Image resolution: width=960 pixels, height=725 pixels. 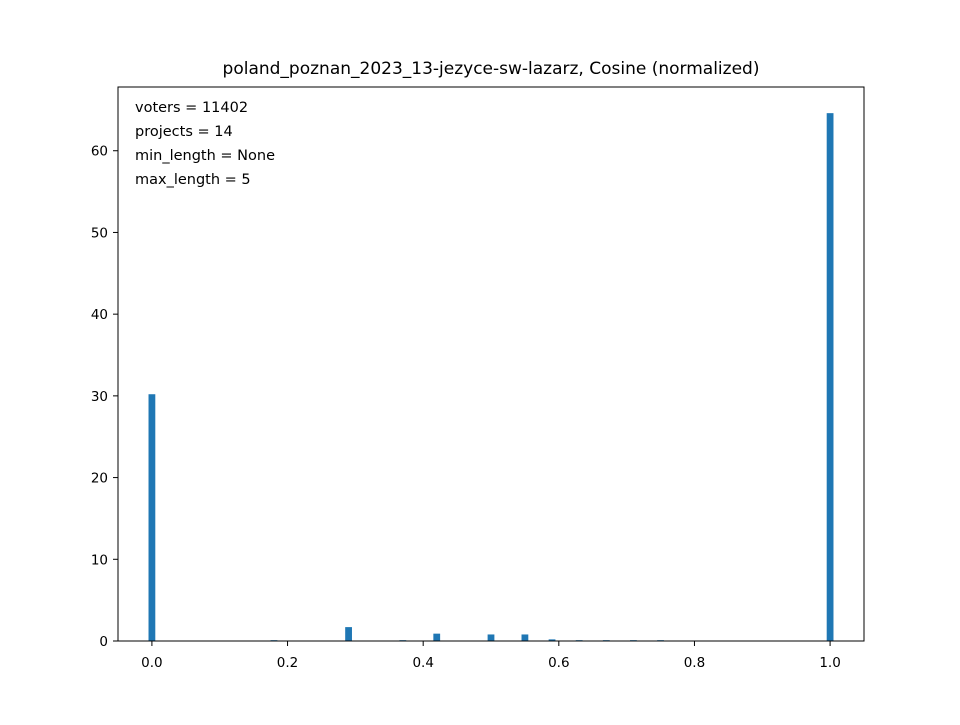 I want to click on x-axis-ticks: 0.0 0.2 0.4 0.6 0.8 1.0, so click(x=491, y=656).